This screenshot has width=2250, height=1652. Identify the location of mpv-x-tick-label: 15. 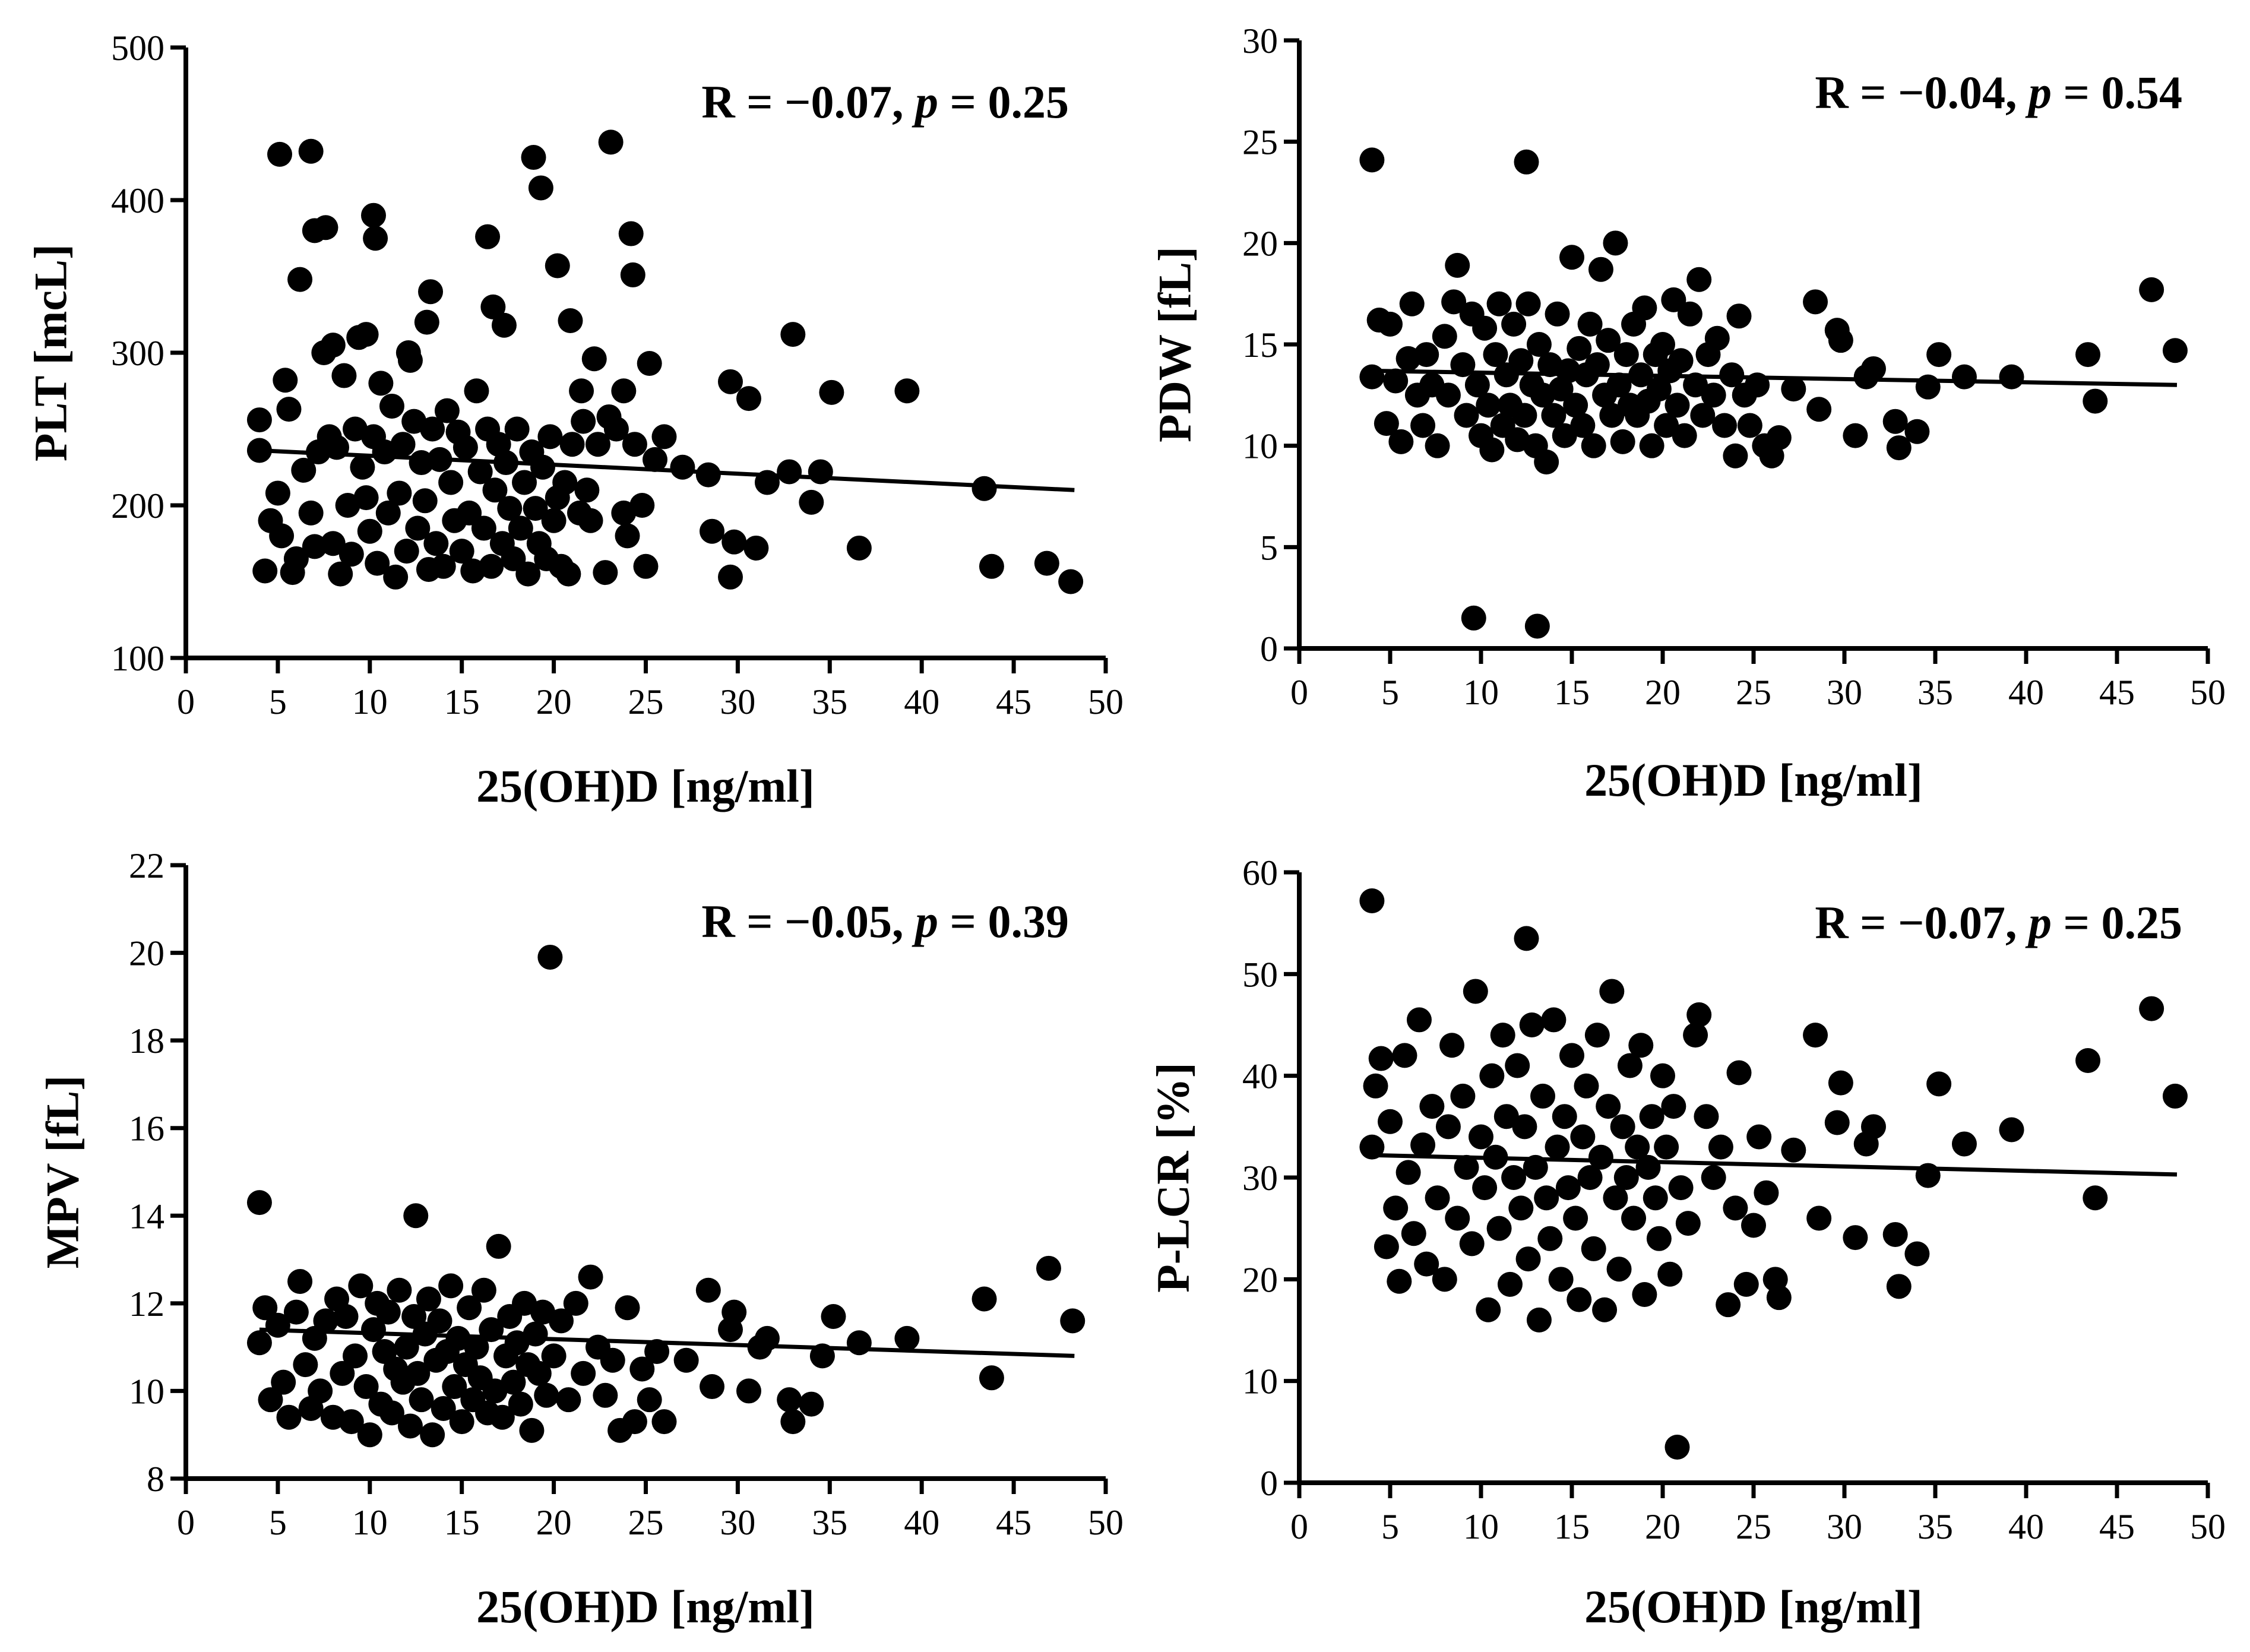
(462, 1522).